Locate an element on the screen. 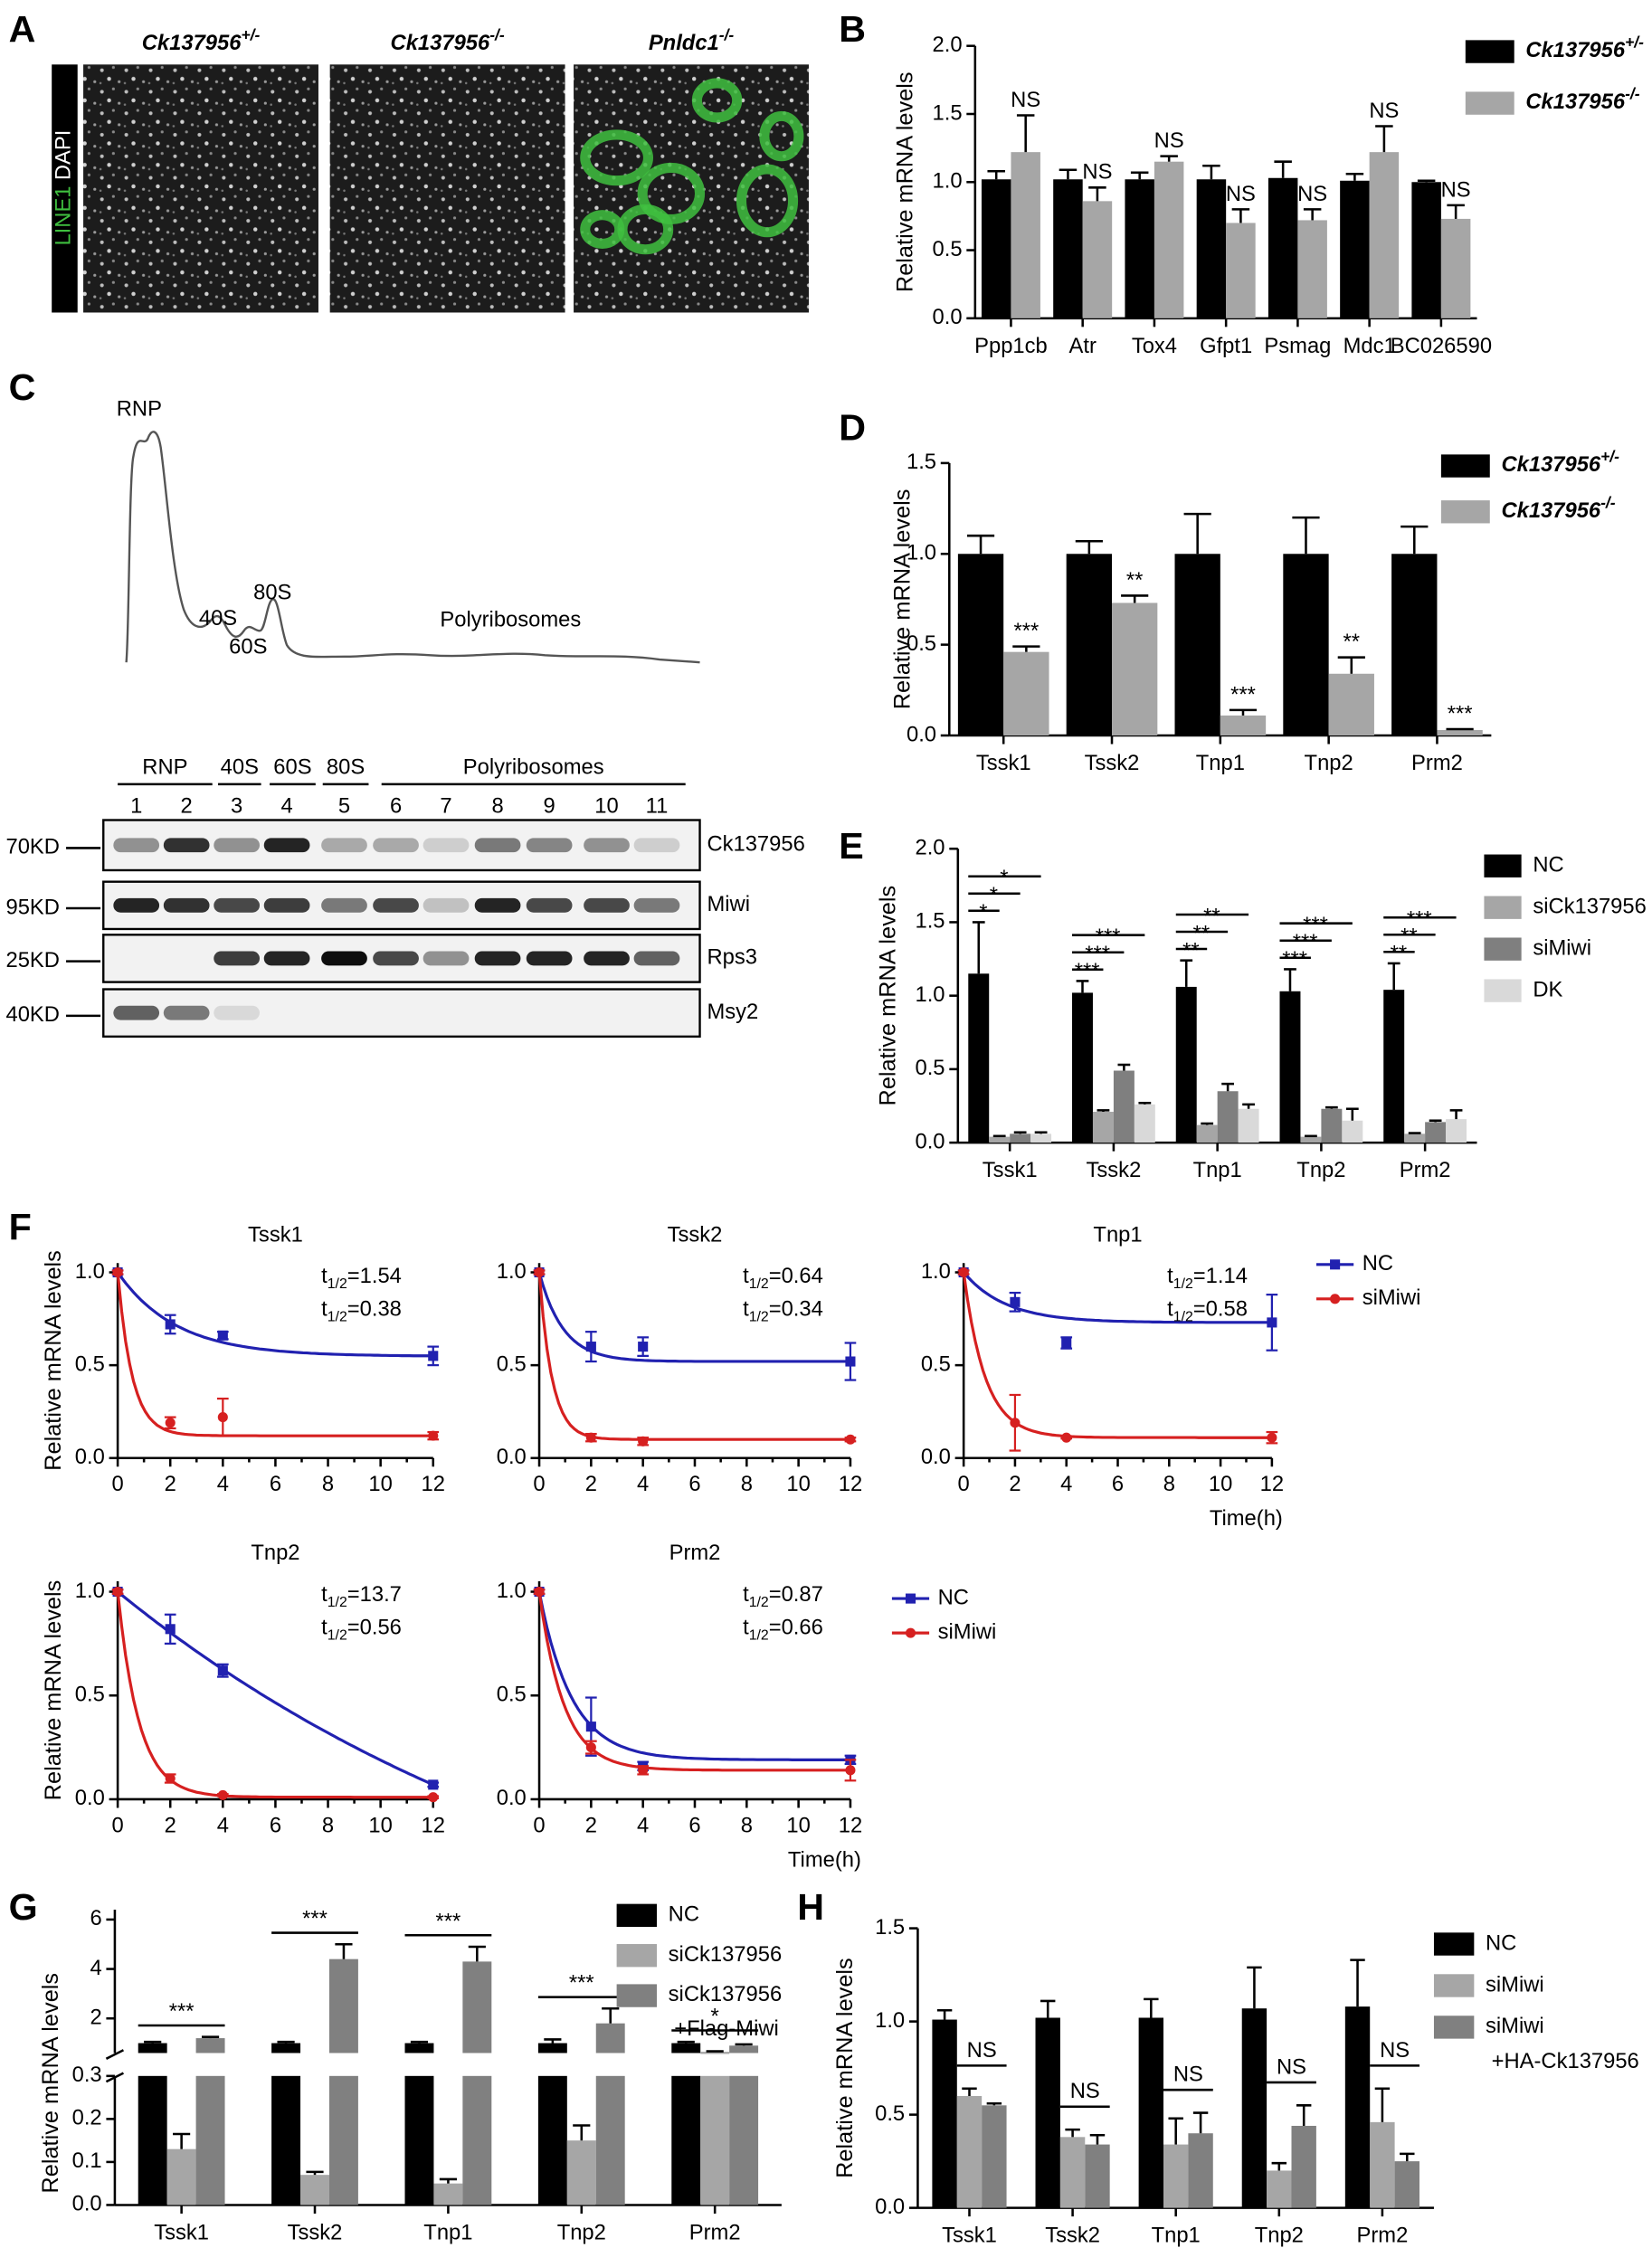 Image resolution: width=1652 pixels, height=2248 pixels. lane-number: 9 is located at coordinates (549, 806).